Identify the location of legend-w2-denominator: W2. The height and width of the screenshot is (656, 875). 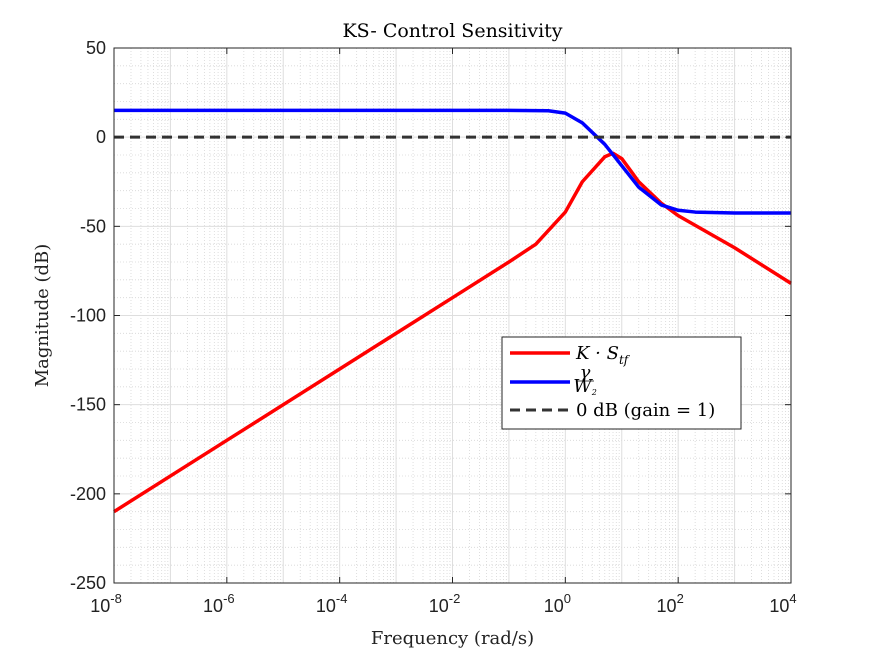
(585, 386).